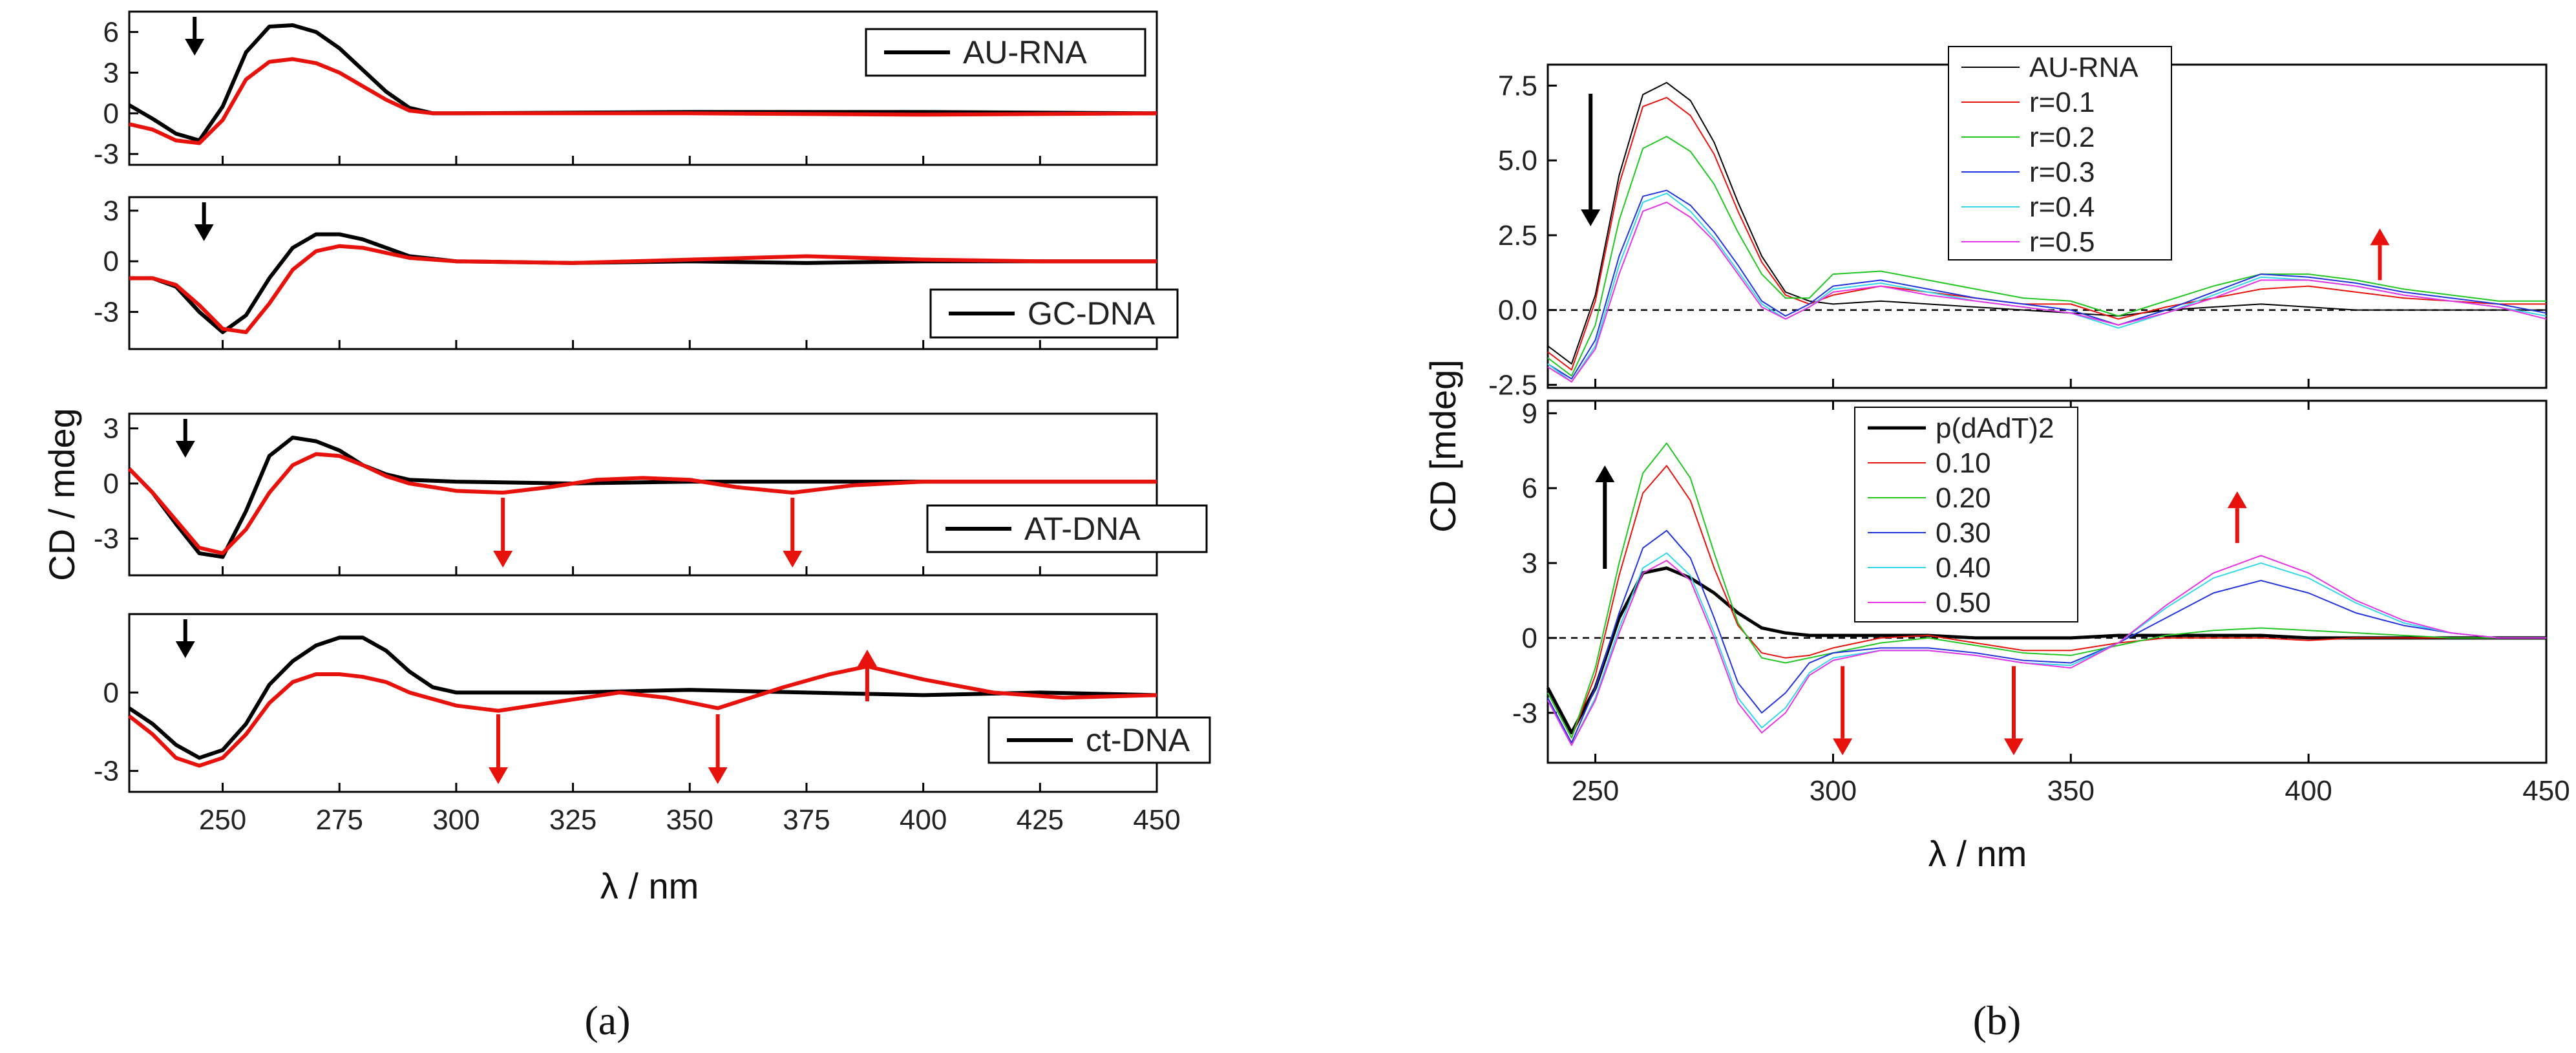 This screenshot has width=2576, height=1053. Describe the element at coordinates (607, 1020) in the screenshot. I see `panel-label-a: (a)` at that location.